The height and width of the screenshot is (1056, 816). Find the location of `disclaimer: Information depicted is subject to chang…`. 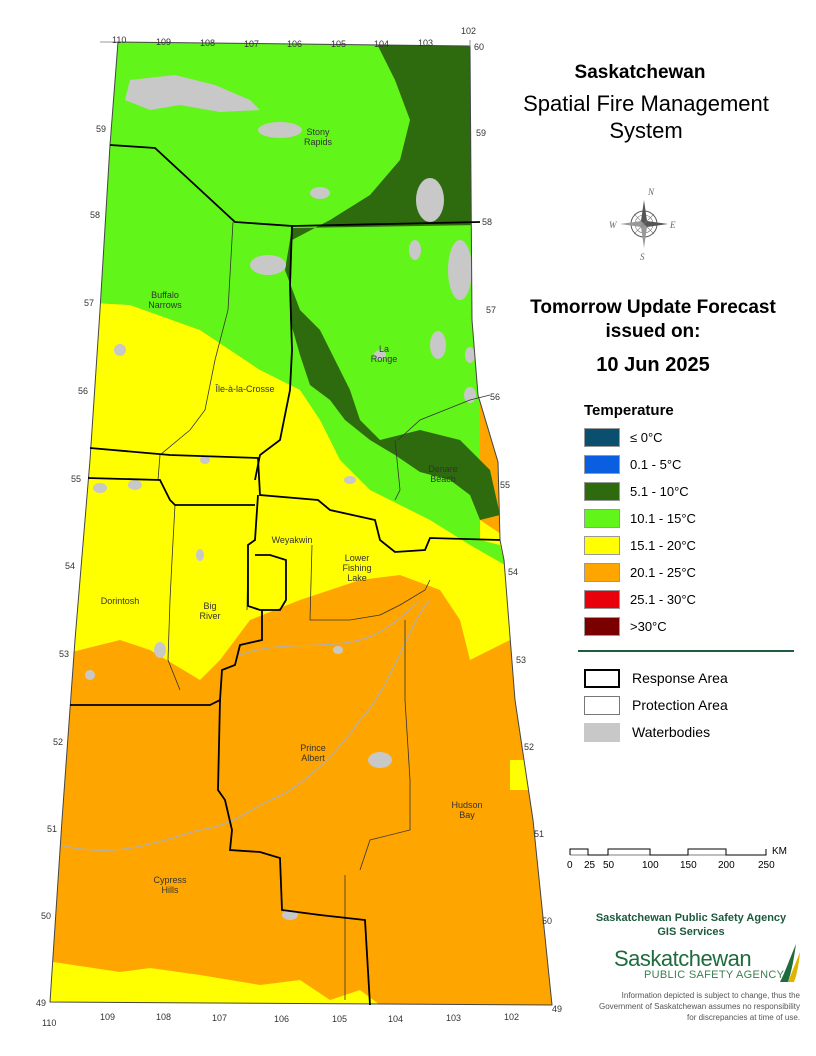

disclaimer: Information depicted is subject to chang… is located at coordinates (699, 1006).